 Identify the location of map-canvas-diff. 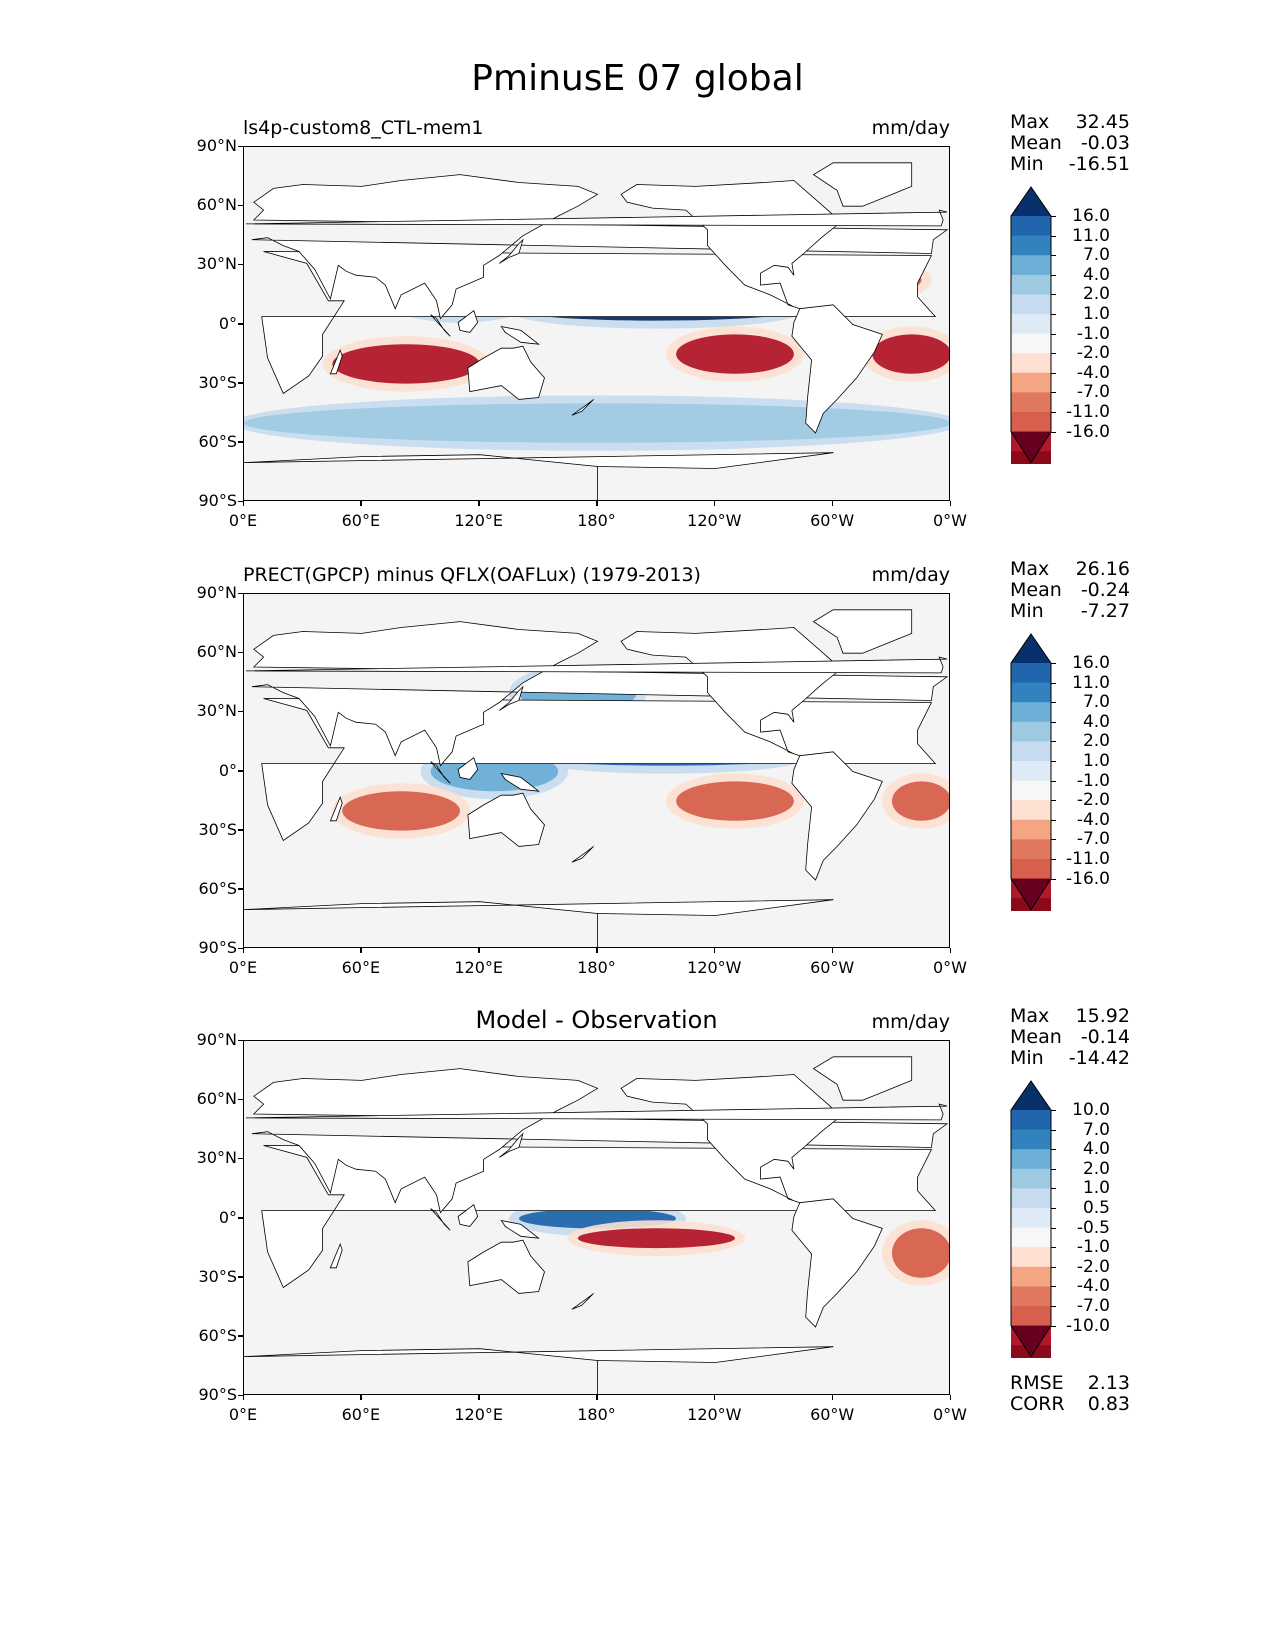
(596, 1225).